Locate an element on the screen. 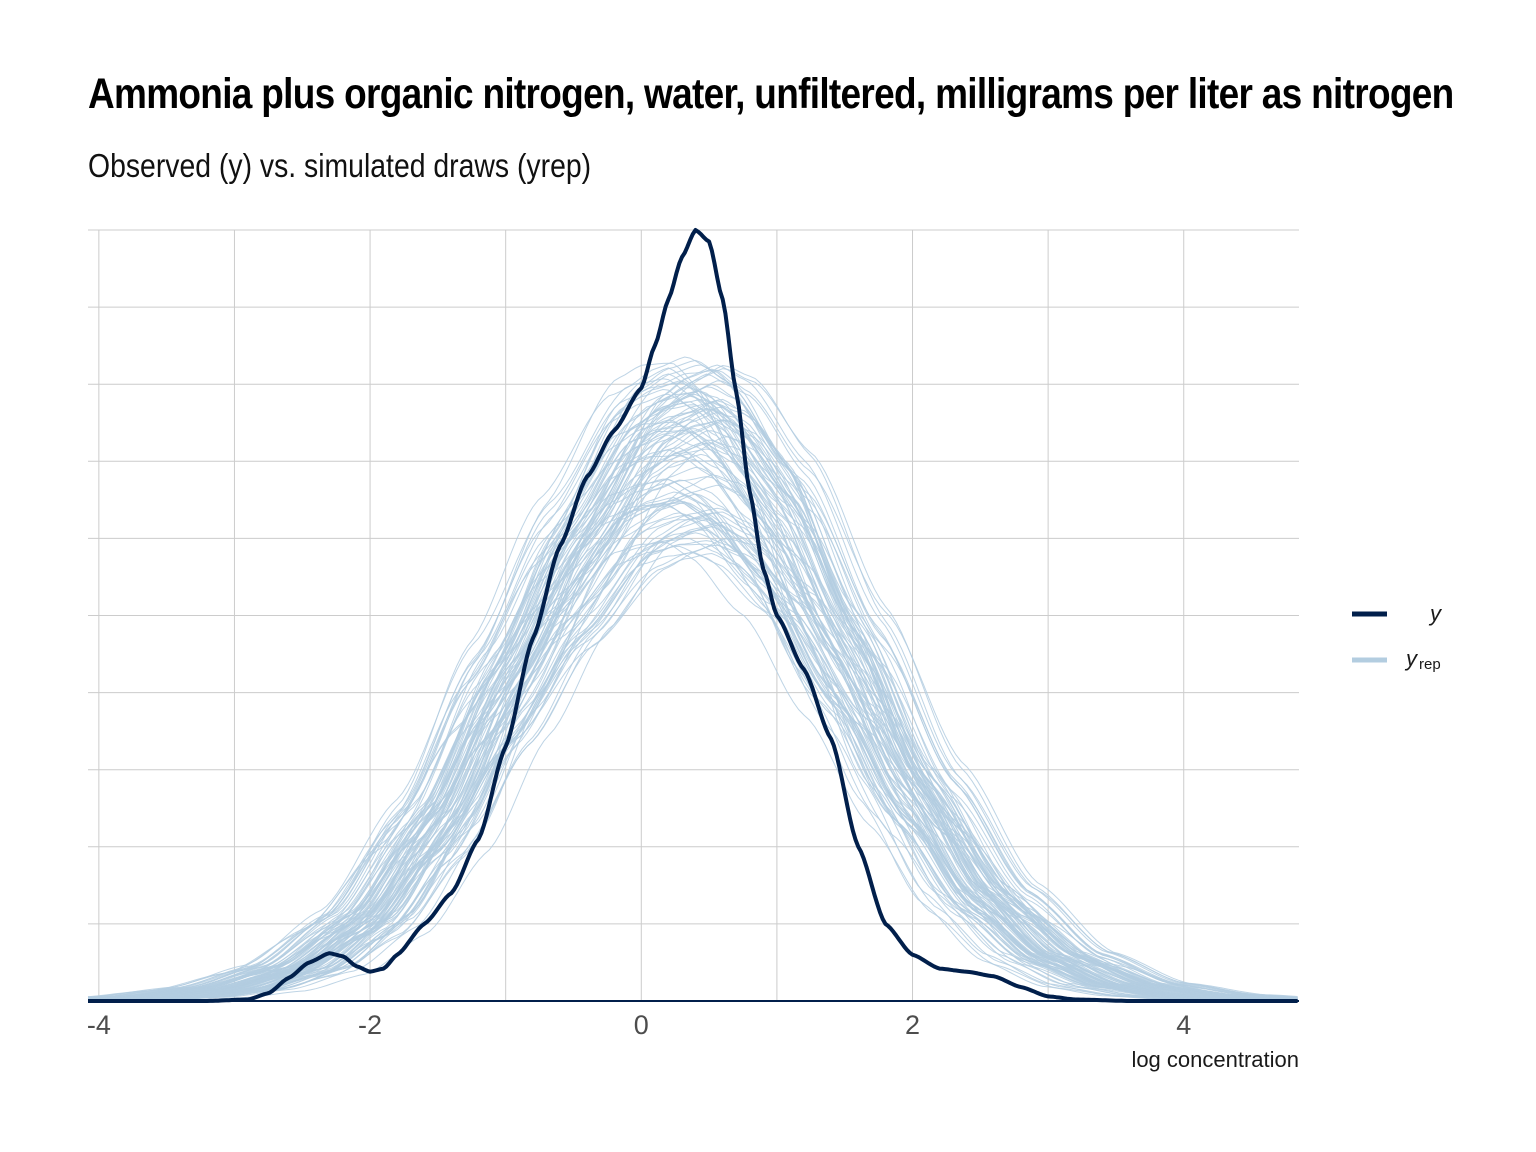 The height and width of the screenshot is (1152, 1536). x-tick-label: 0 is located at coordinates (641, 1025).